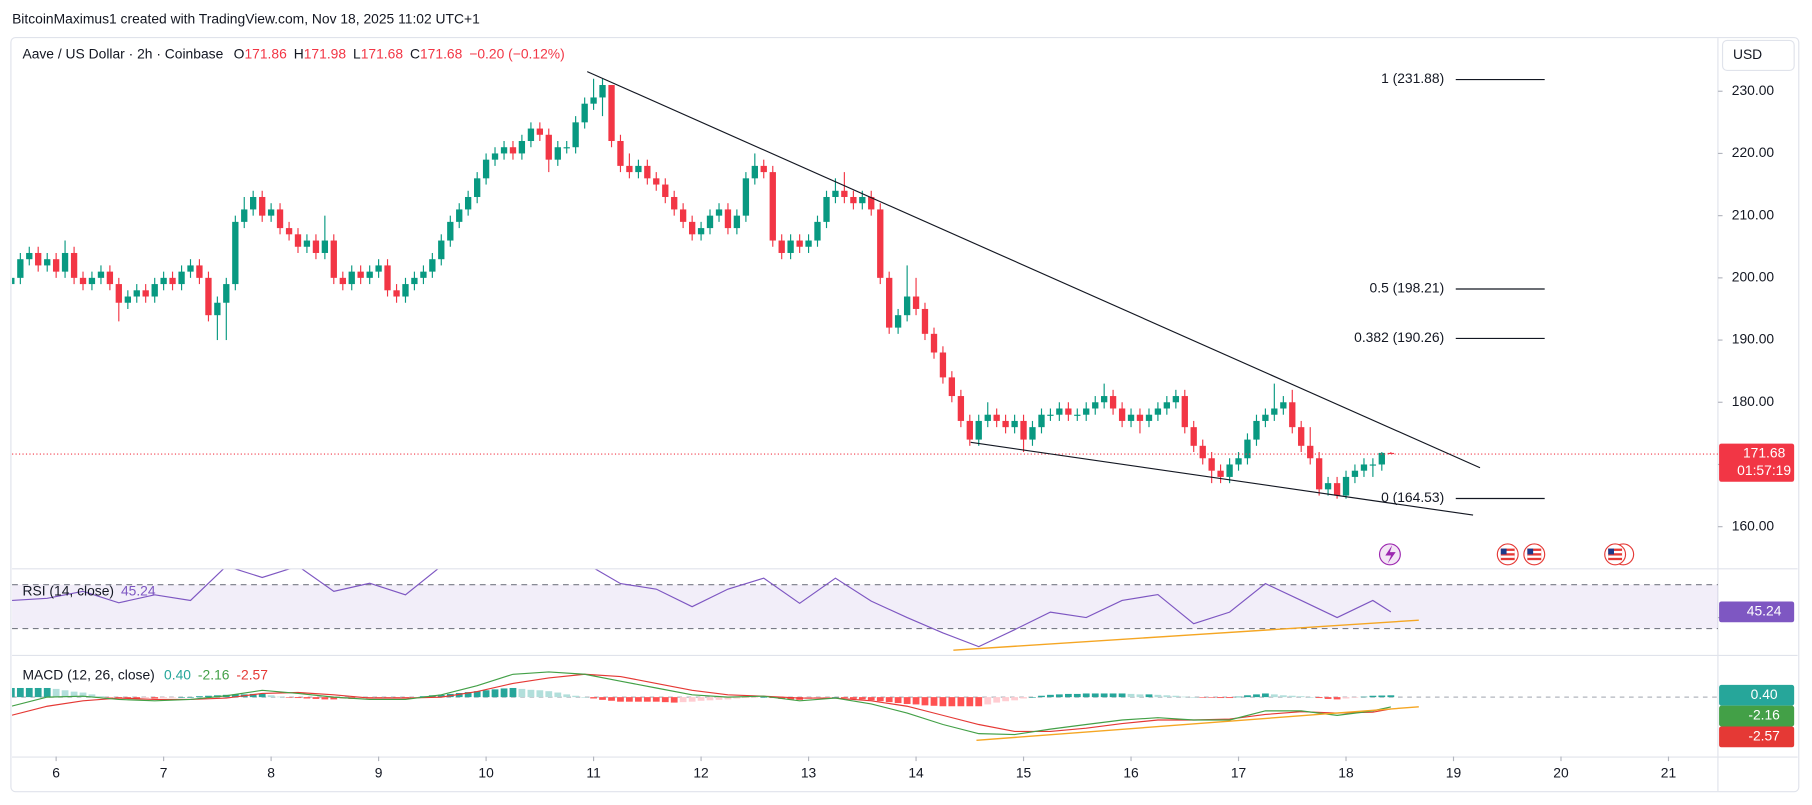  I want to click on y-tick-label: 230.00, so click(1753, 90).